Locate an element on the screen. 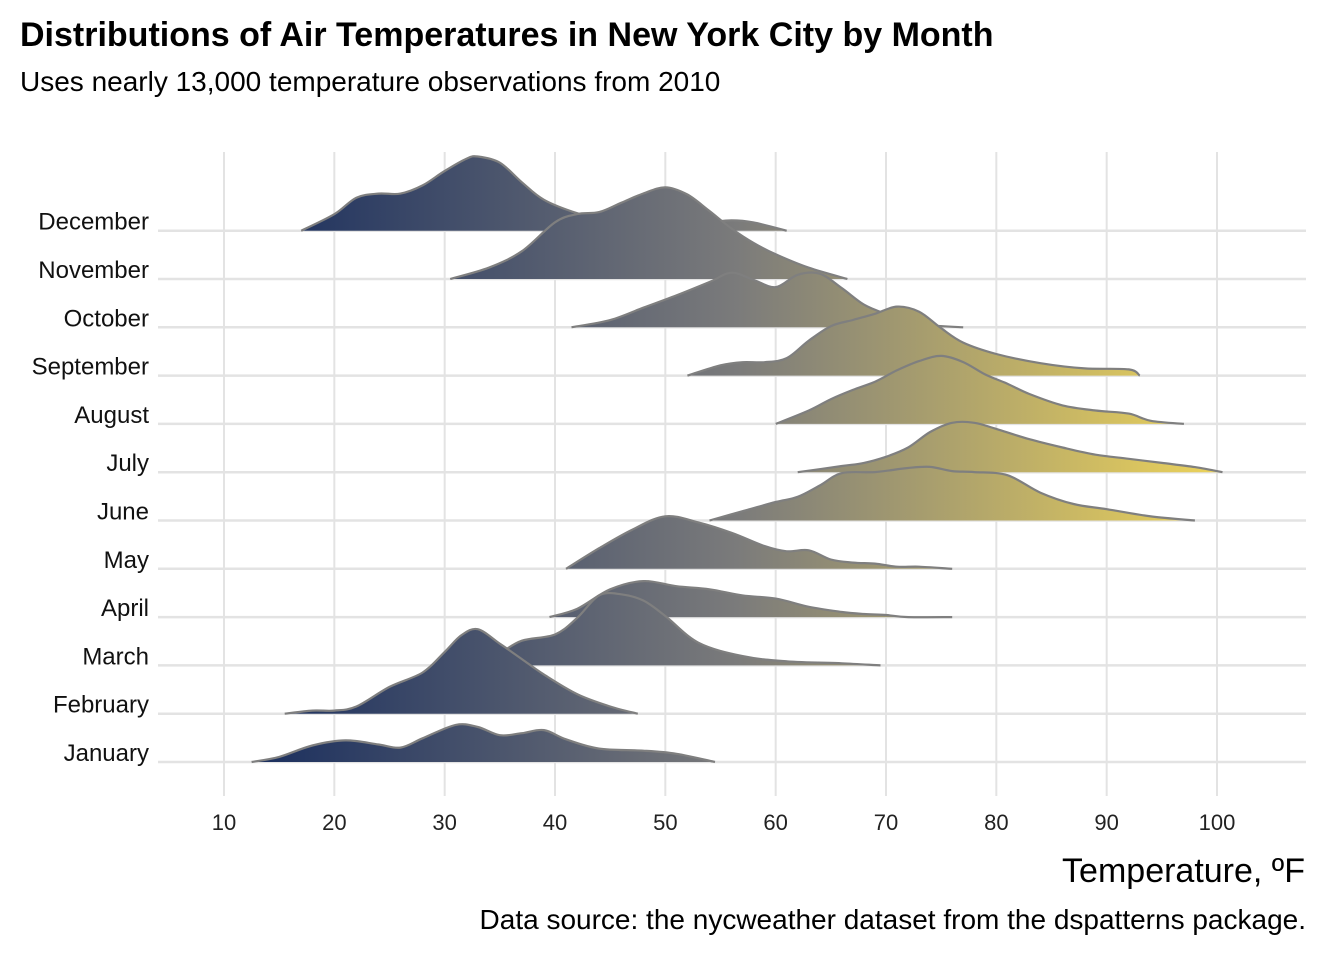  ridge-outline-july is located at coordinates (1010, 447).